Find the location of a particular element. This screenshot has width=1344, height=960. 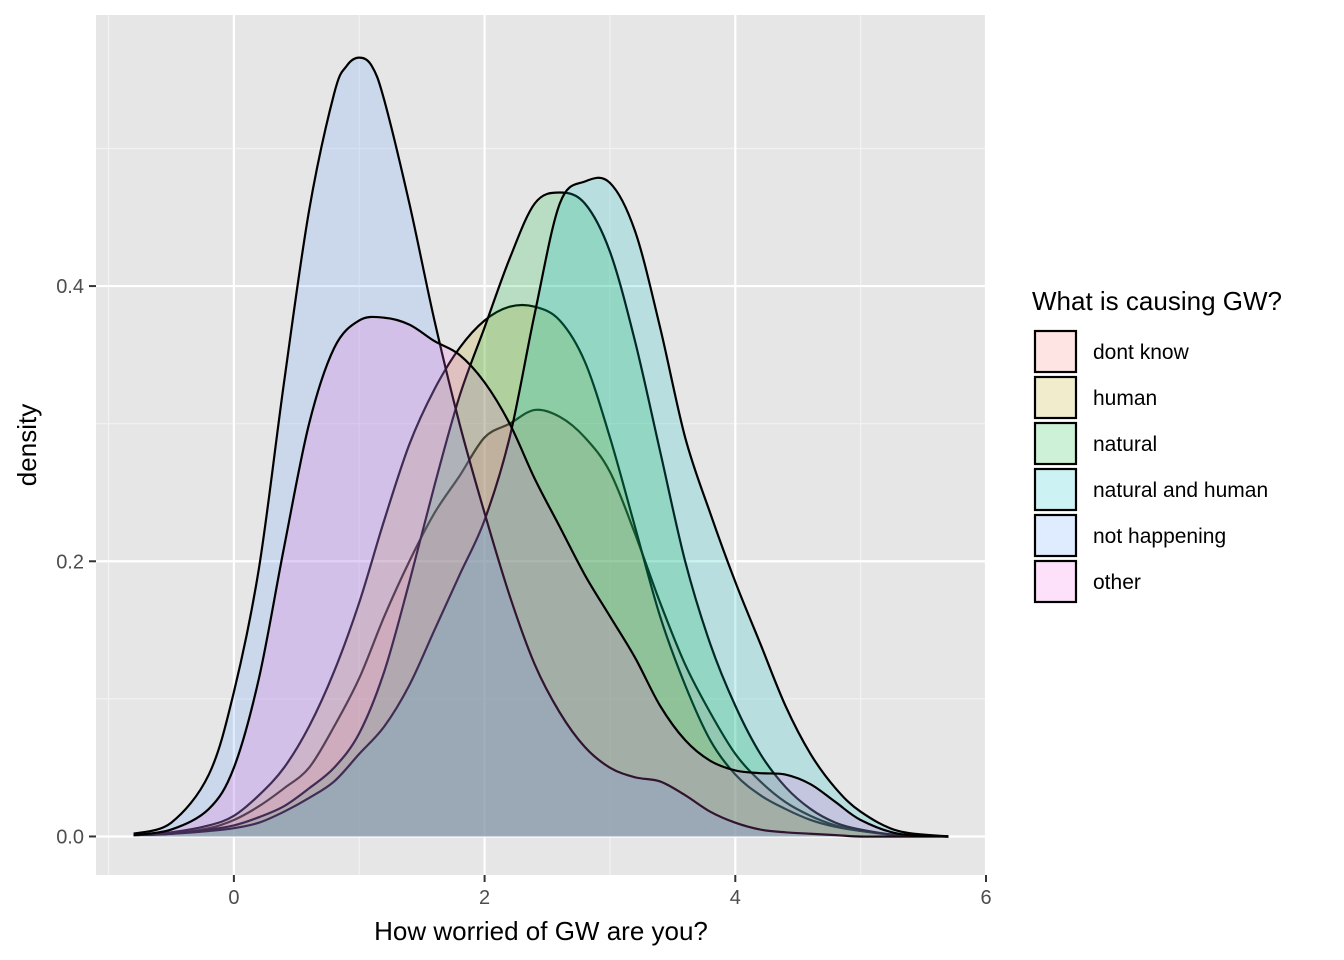

legend-key-other is located at coordinates (1055, 581).